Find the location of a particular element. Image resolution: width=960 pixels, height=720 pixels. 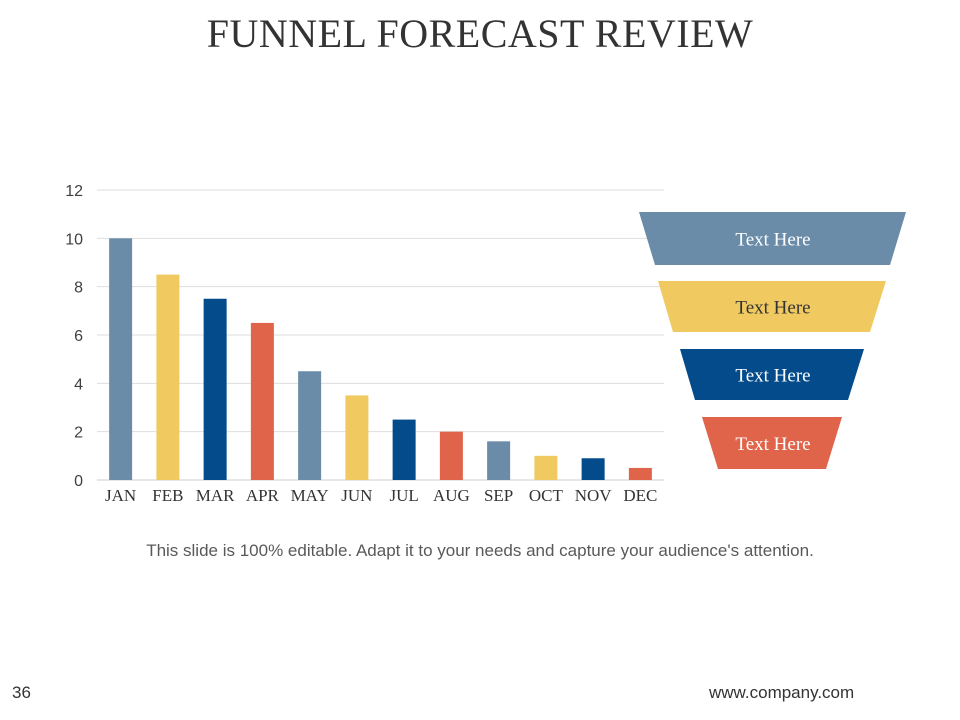

x-tick-label: JUN is located at coordinates (356, 495).